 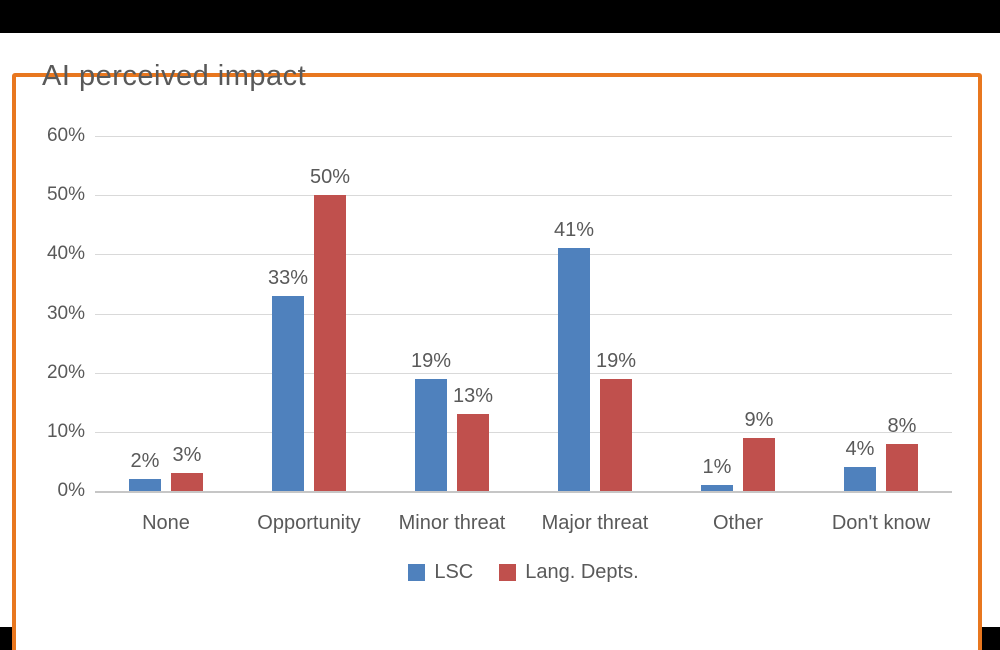 What do you see at coordinates (65, 372) in the screenshot?
I see `y-tick-20%: 20%` at bounding box center [65, 372].